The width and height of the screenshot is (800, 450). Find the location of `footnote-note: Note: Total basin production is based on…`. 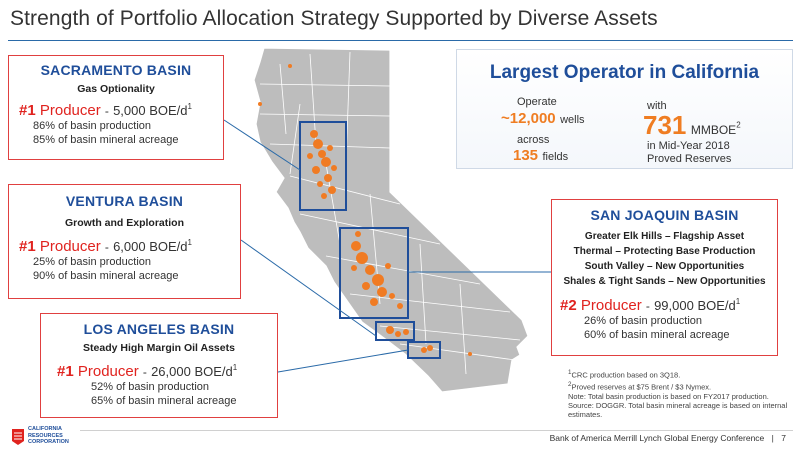

footnote-note: Note: Total basin production is based on… is located at coordinates (678, 405).